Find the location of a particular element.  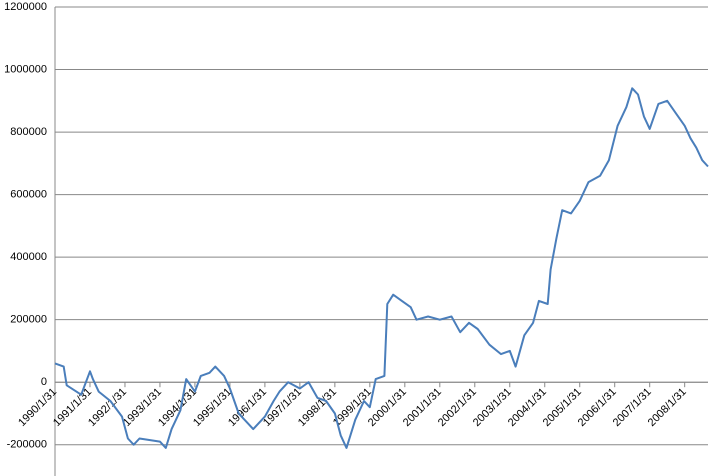

y-tick-label: 1200000 is located at coordinates (25, 7).